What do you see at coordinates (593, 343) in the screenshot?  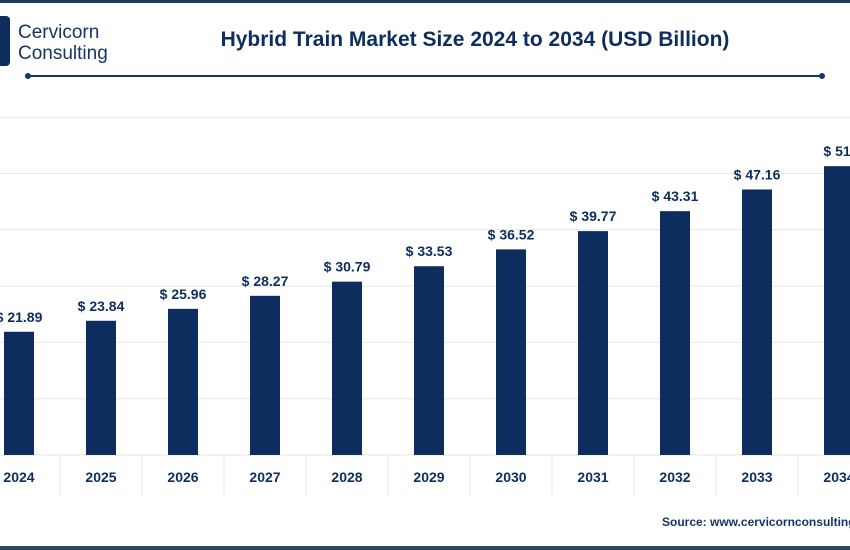 I see `bar-2031` at bounding box center [593, 343].